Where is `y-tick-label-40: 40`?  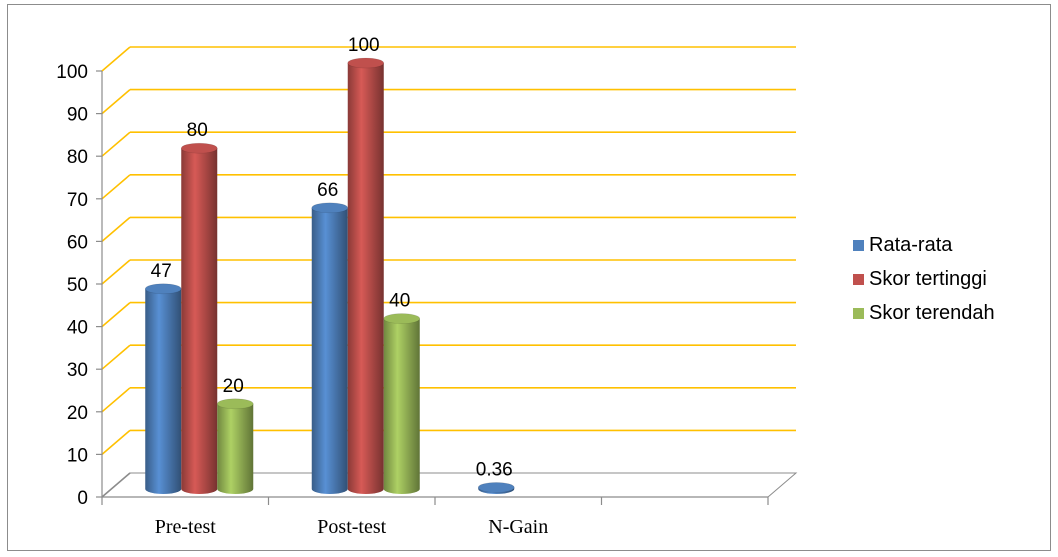 y-tick-label-40: 40 is located at coordinates (77, 328).